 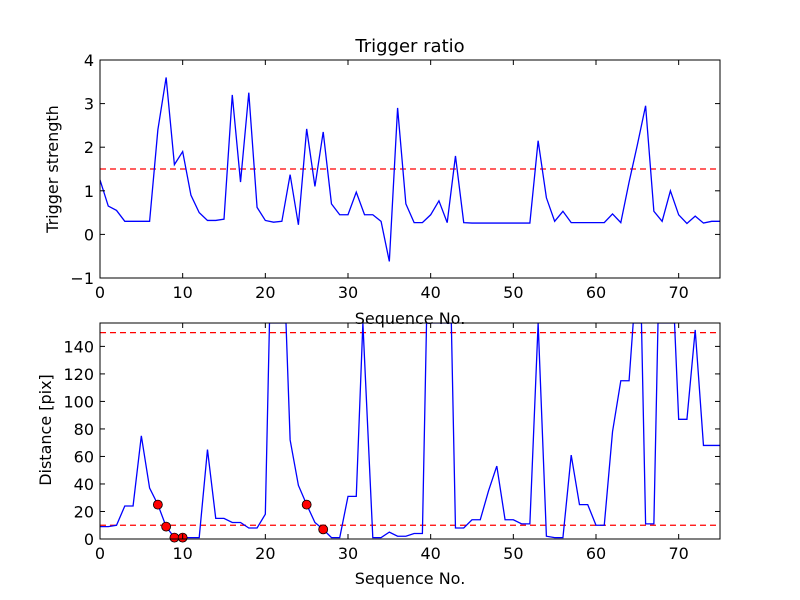 What do you see at coordinates (78, 401) in the screenshot?
I see `y-tick-label: 100` at bounding box center [78, 401].